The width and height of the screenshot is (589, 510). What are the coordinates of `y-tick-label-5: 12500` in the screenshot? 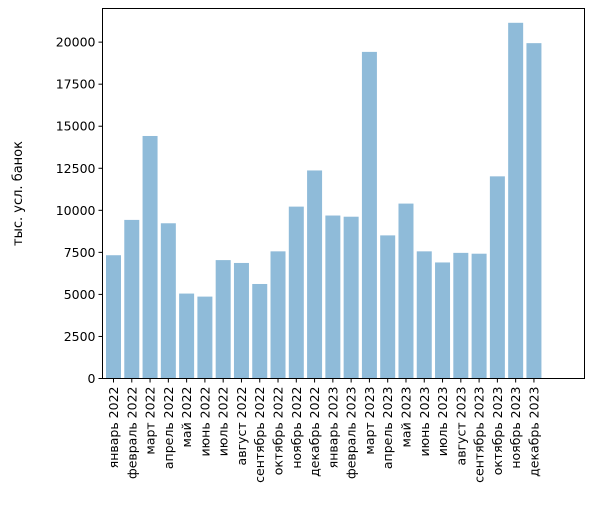 It's located at (76, 168).